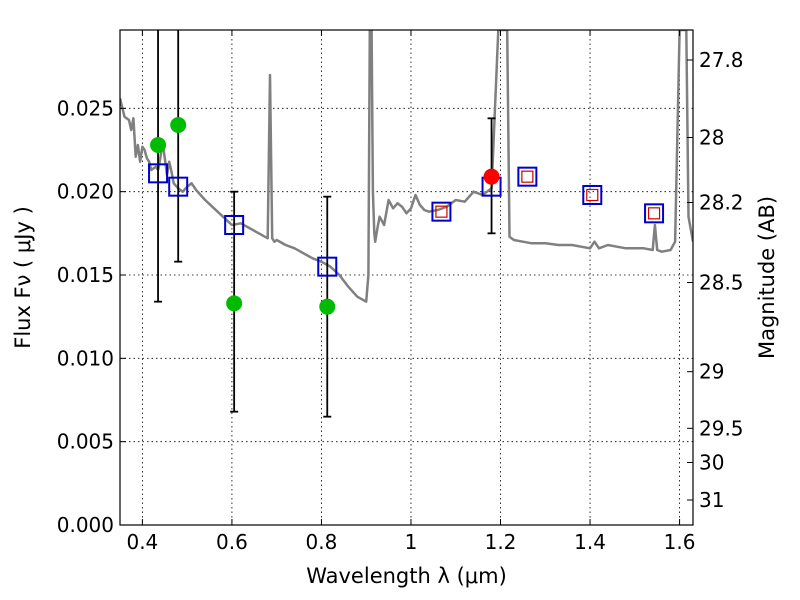  Describe the element at coordinates (85, 192) in the screenshot. I see `y-tick-label: 0.020` at that location.